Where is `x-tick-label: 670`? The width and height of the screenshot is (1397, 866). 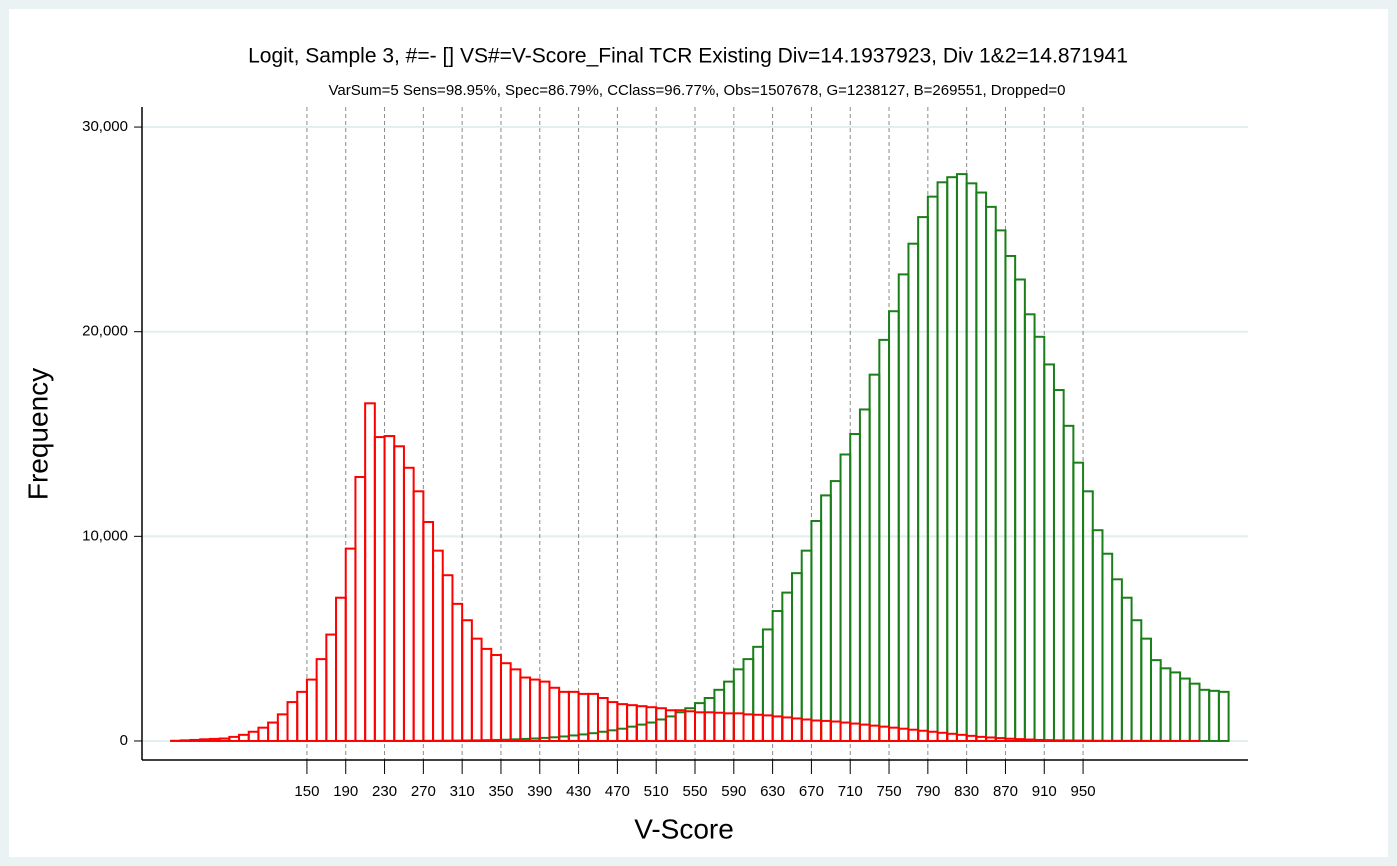
x-tick-label: 670 is located at coordinates (811, 791).